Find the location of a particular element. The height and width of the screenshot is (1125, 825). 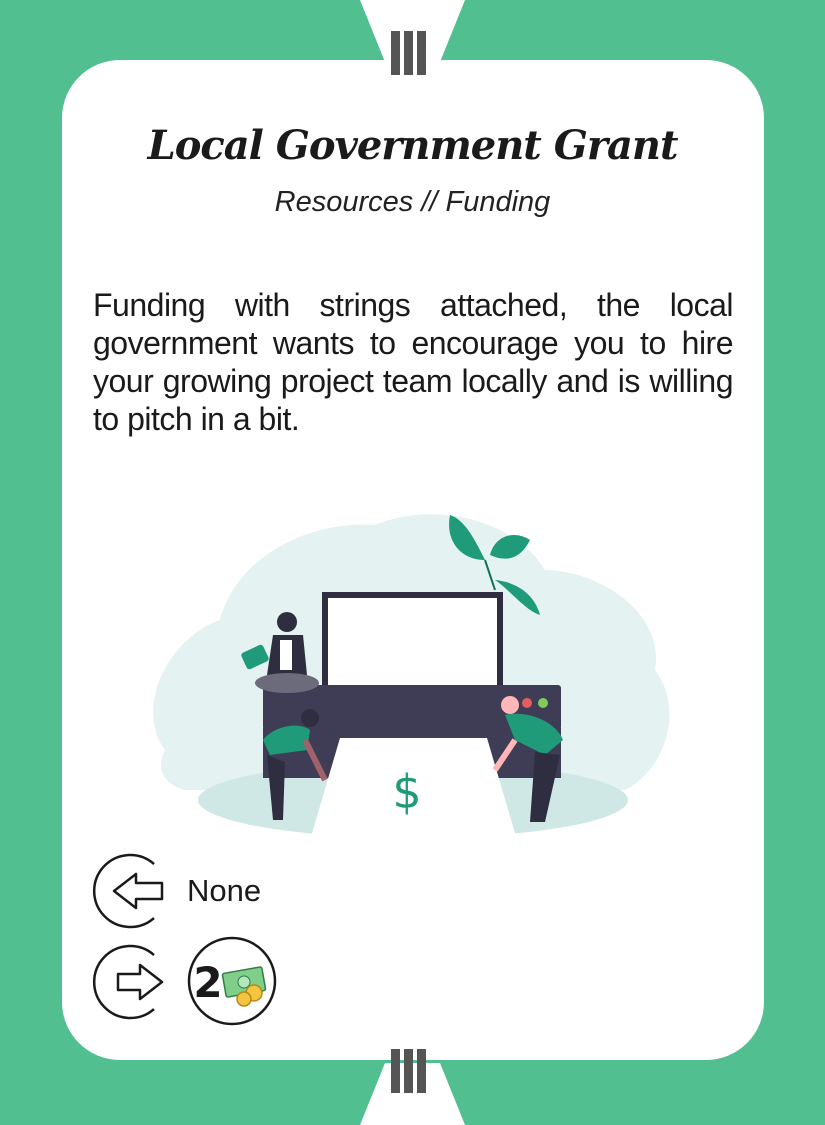

person-right is located at coordinates (527, 759).